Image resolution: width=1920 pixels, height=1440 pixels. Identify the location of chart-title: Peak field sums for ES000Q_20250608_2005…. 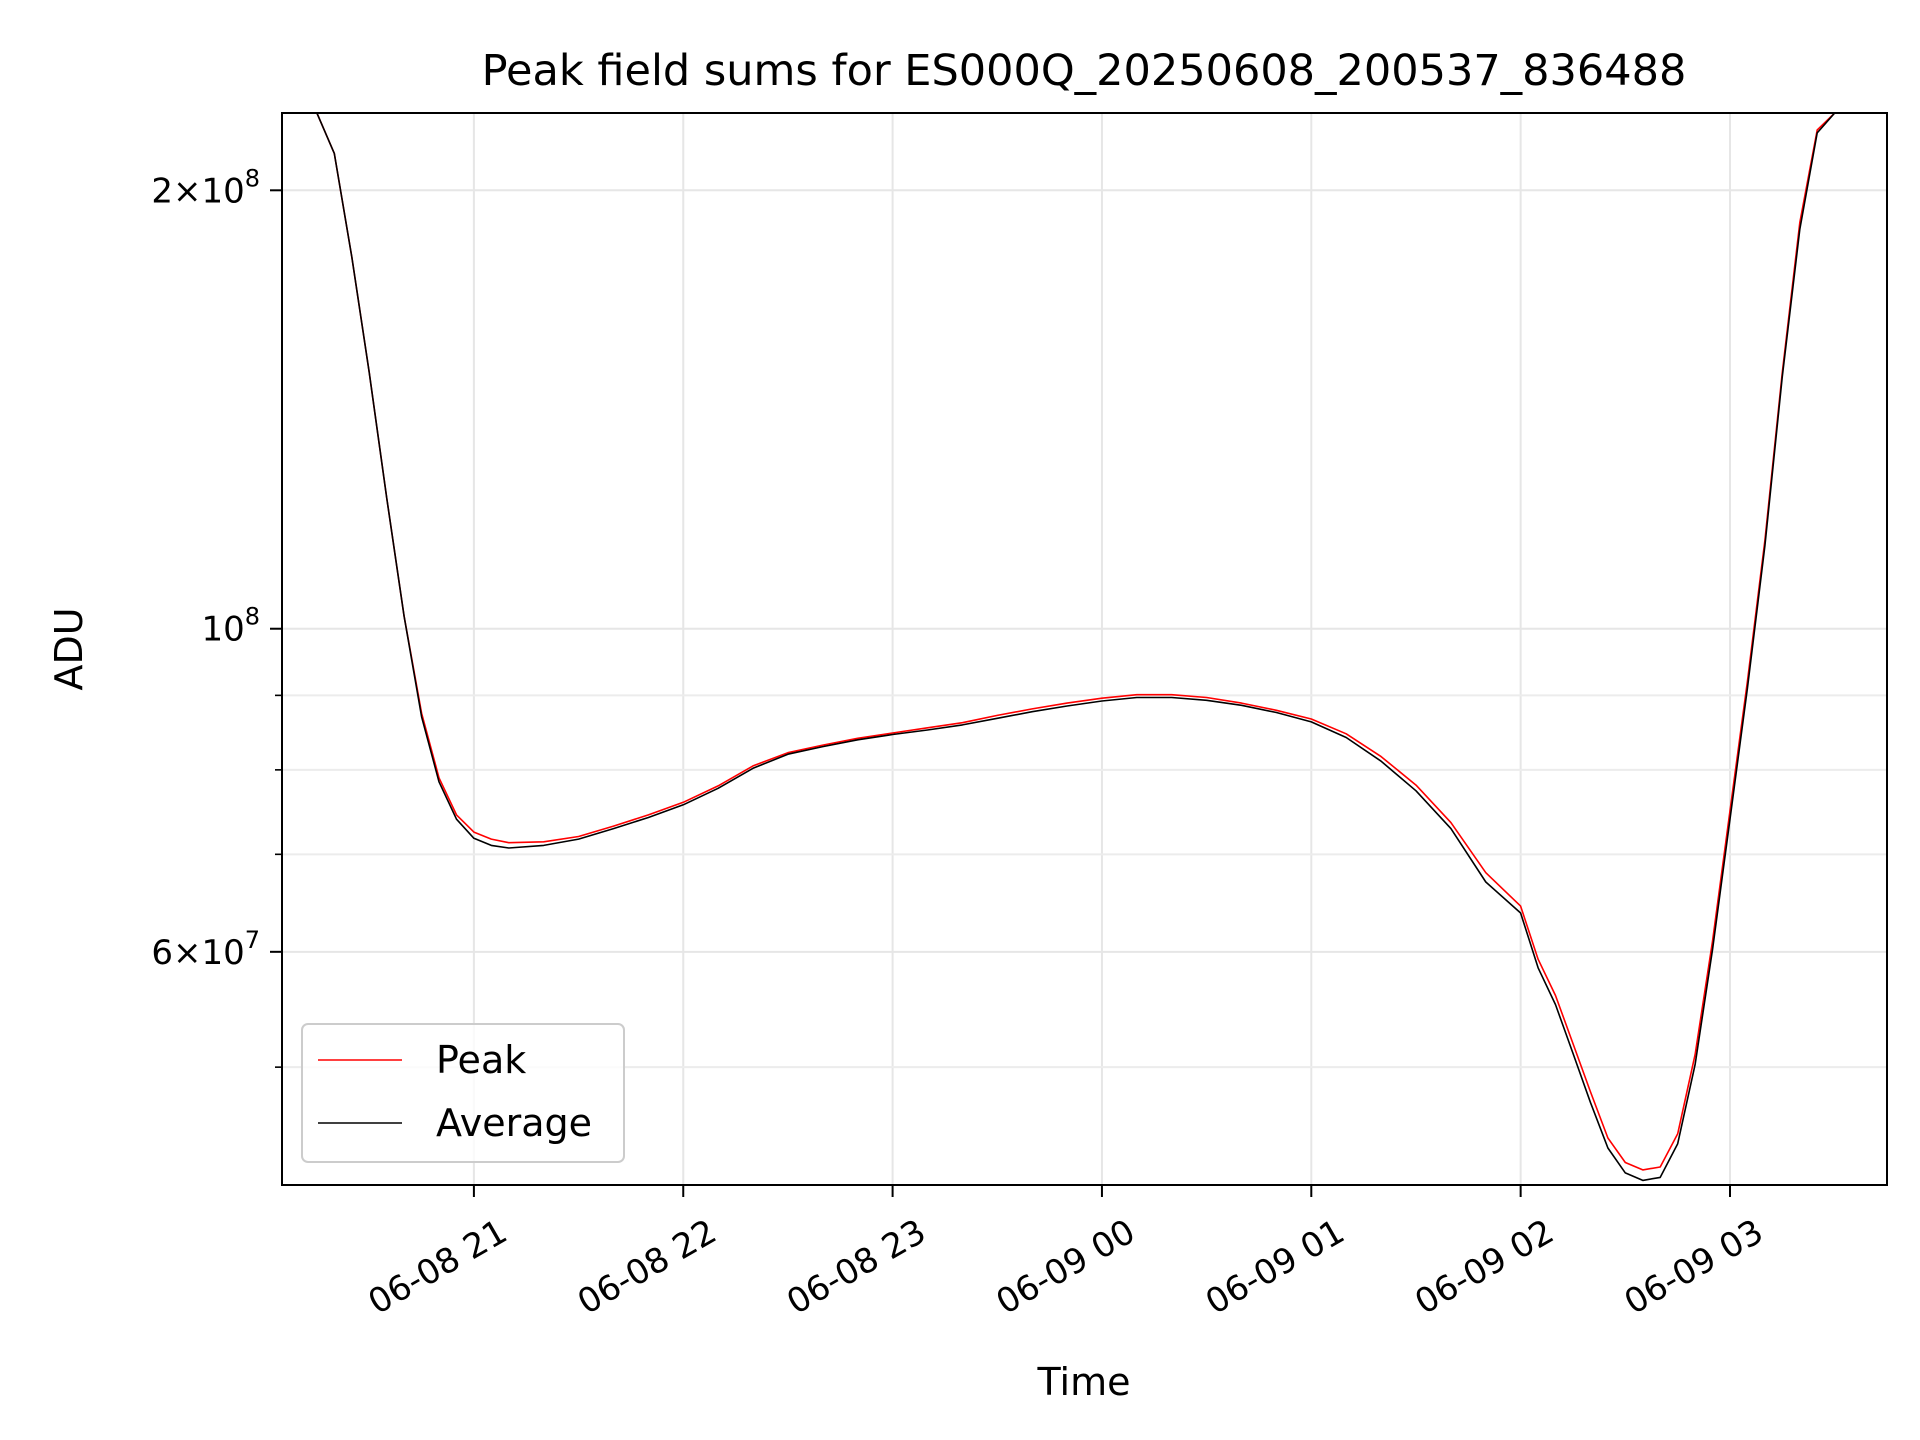
(1084, 71).